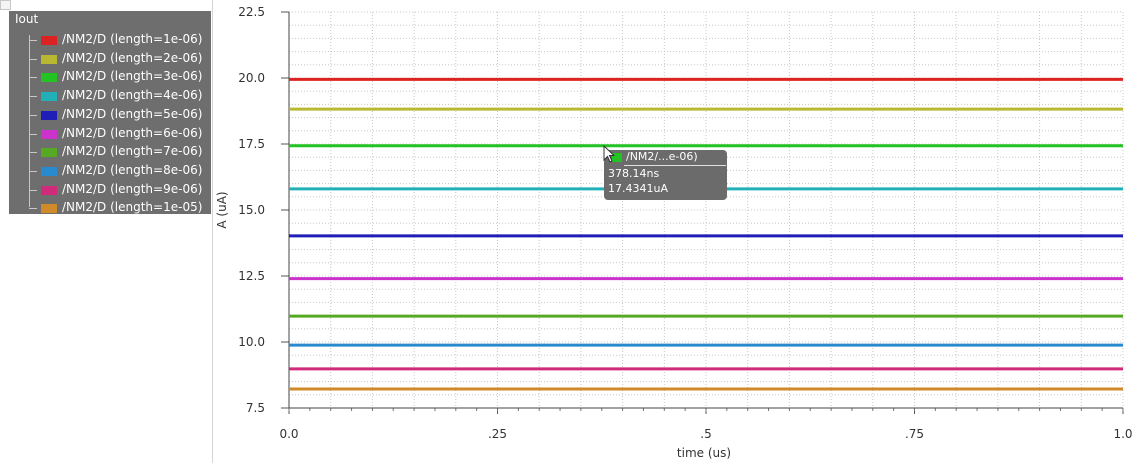  Describe the element at coordinates (212, 231) in the screenshot. I see `panel-separator` at that location.